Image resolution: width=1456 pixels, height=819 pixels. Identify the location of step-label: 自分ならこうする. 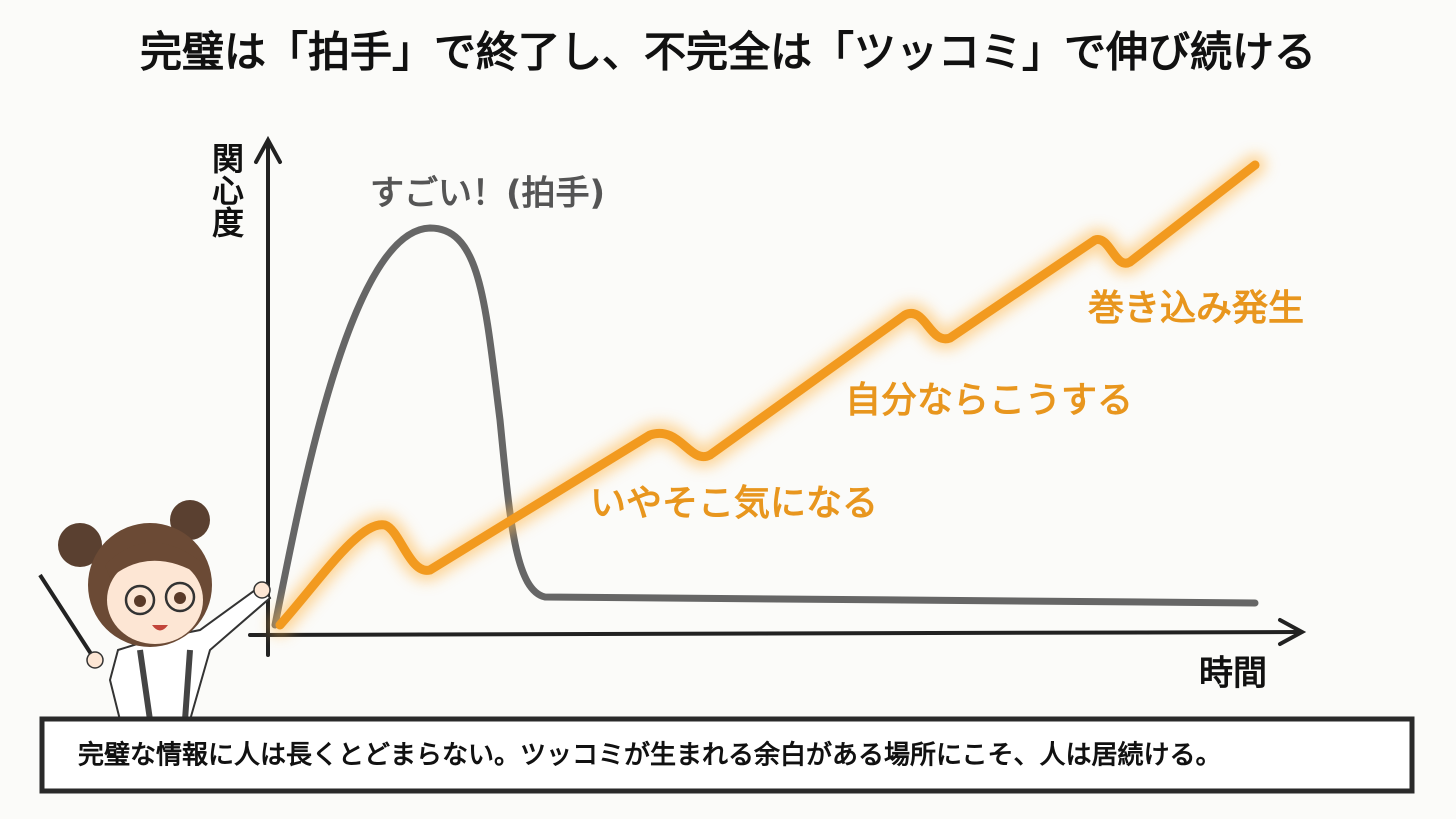
(989, 400).